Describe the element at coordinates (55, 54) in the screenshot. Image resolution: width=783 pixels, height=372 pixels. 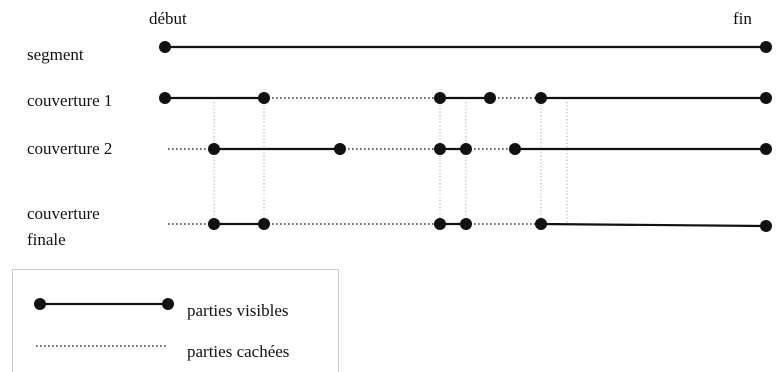
I see `row-label-segment: segment` at that location.